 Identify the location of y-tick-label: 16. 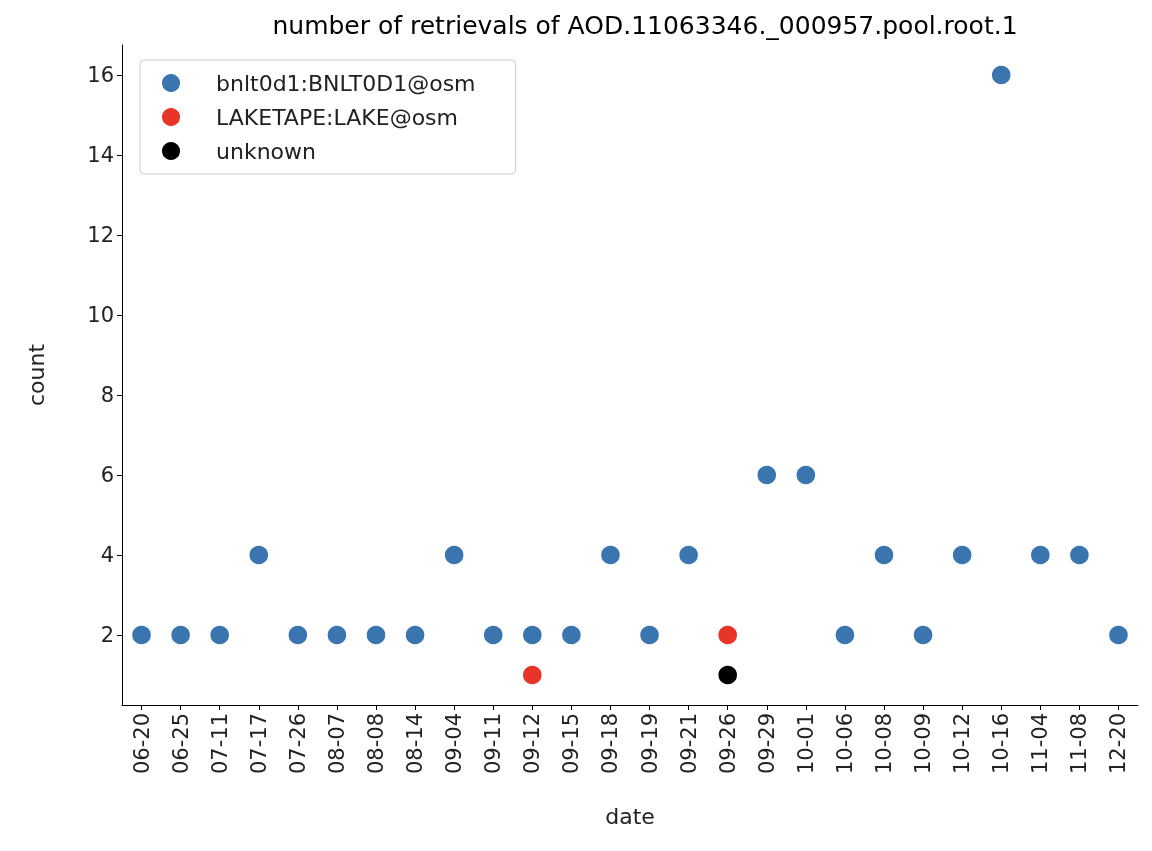
(100, 75).